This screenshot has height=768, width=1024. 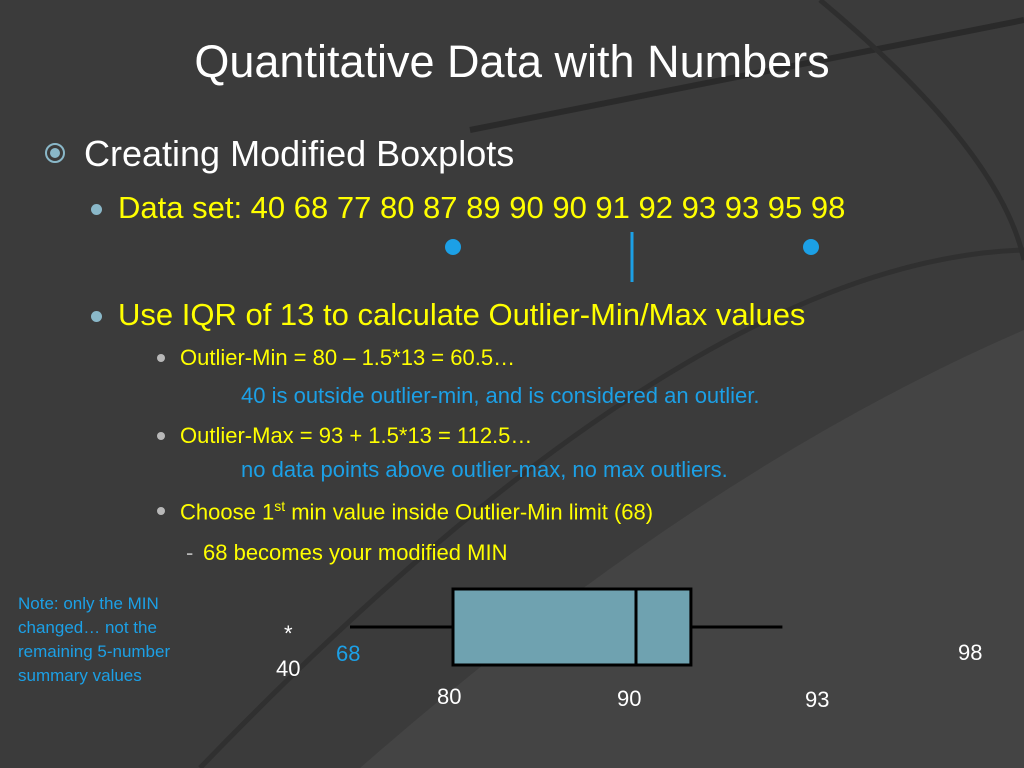 I want to click on q1-label: 80, so click(x=449, y=696).